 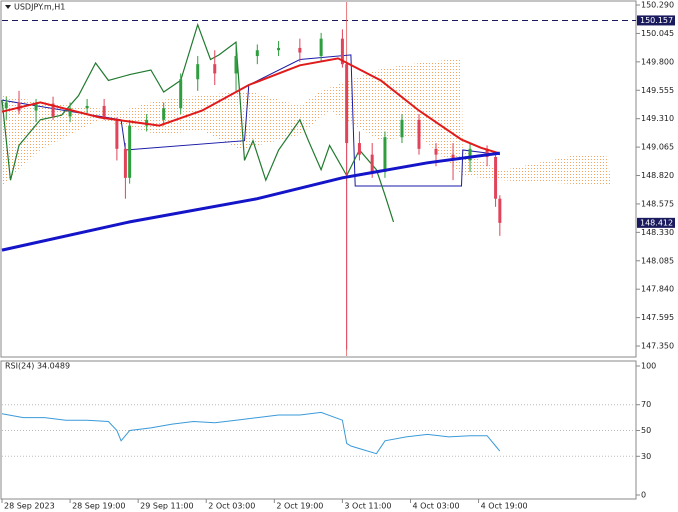 What do you see at coordinates (98, 506) in the screenshot?
I see `x-tick-label: 28 Sep 19:00` at bounding box center [98, 506].